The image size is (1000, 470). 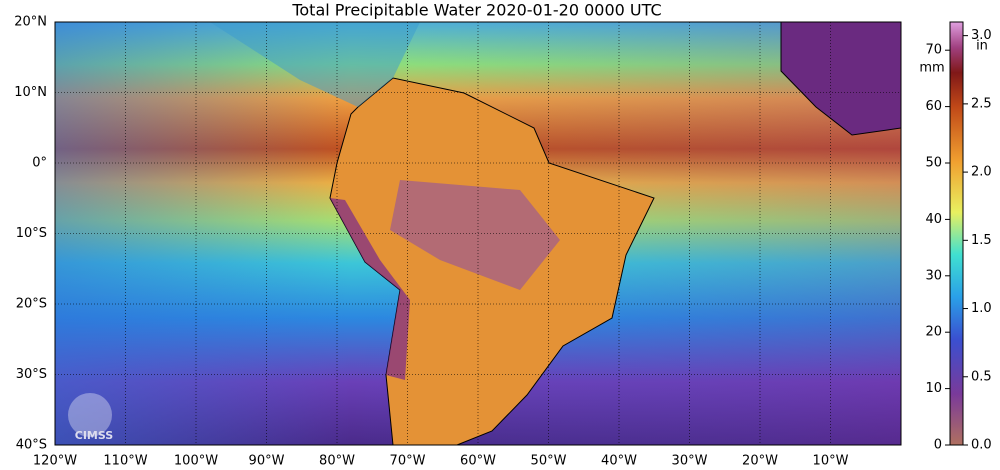 I want to click on moisture-core, so click(x=475, y=235).